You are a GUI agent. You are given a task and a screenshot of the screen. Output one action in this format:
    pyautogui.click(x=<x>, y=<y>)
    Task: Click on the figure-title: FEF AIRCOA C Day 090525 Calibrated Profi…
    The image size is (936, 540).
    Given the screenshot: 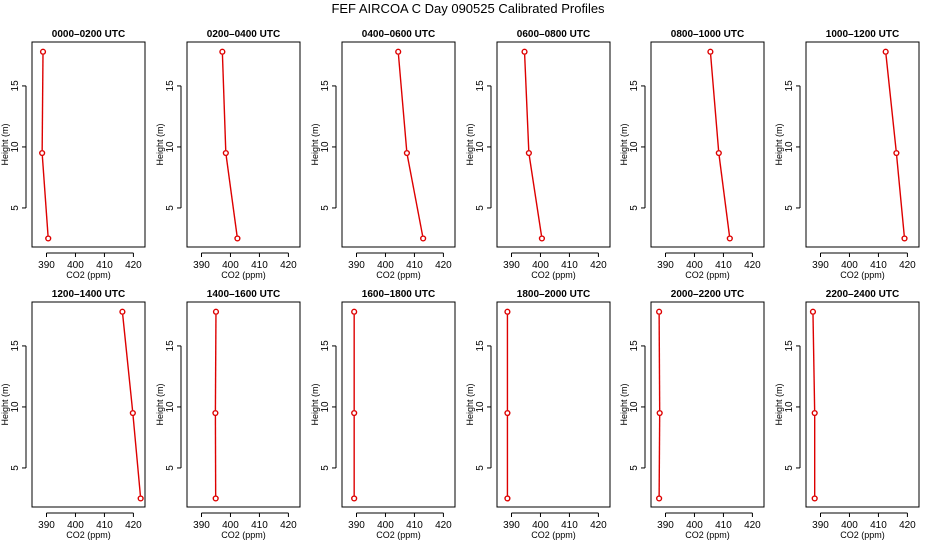 What is the action you would take?
    pyautogui.click(x=468, y=8)
    